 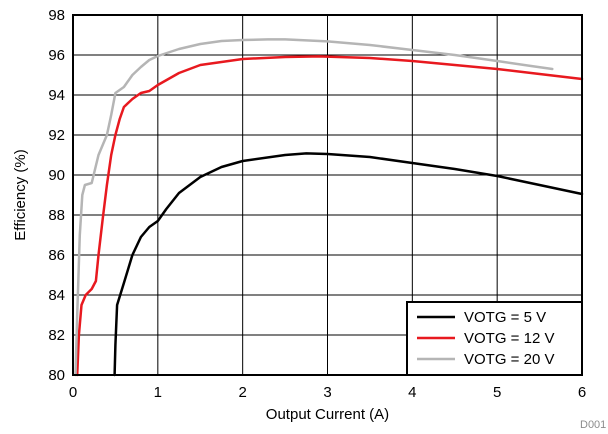 What do you see at coordinates (56, 55) in the screenshot?
I see `y-tick-label: 96` at bounding box center [56, 55].